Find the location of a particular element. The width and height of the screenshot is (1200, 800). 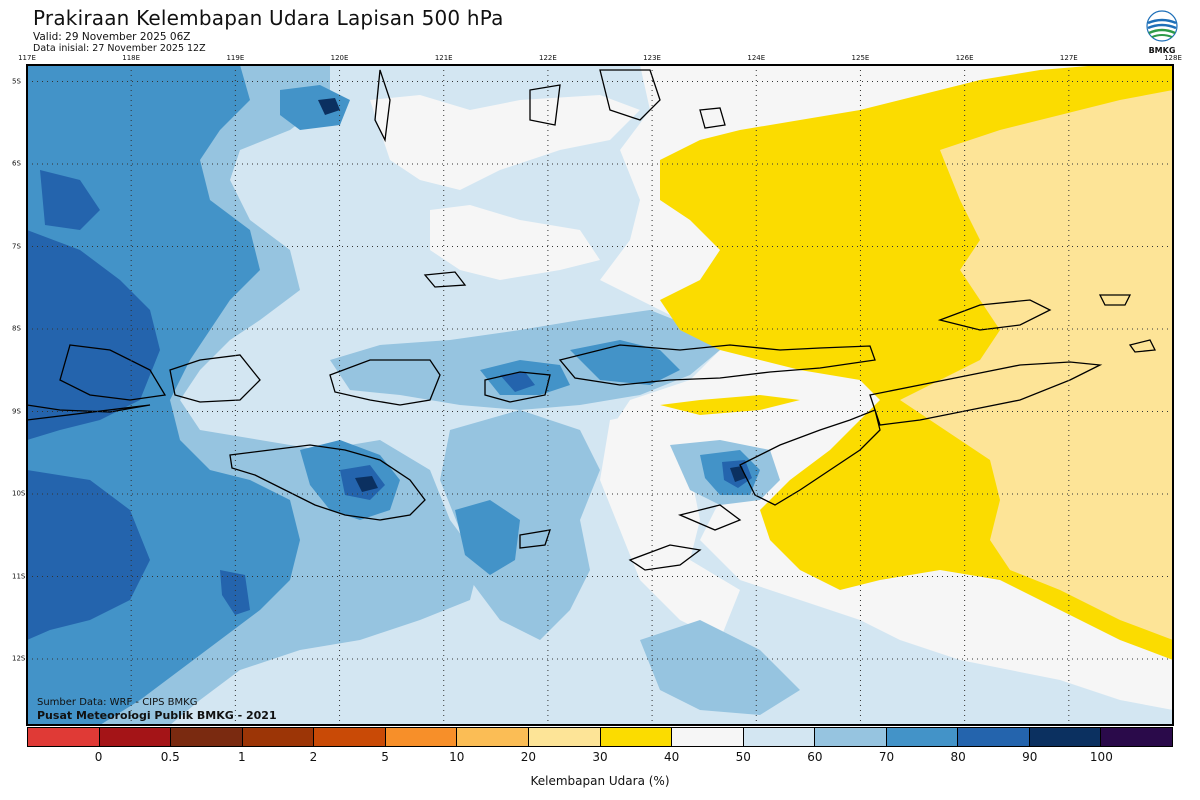

colorbar-tick-label: 20 is located at coordinates (528, 757).